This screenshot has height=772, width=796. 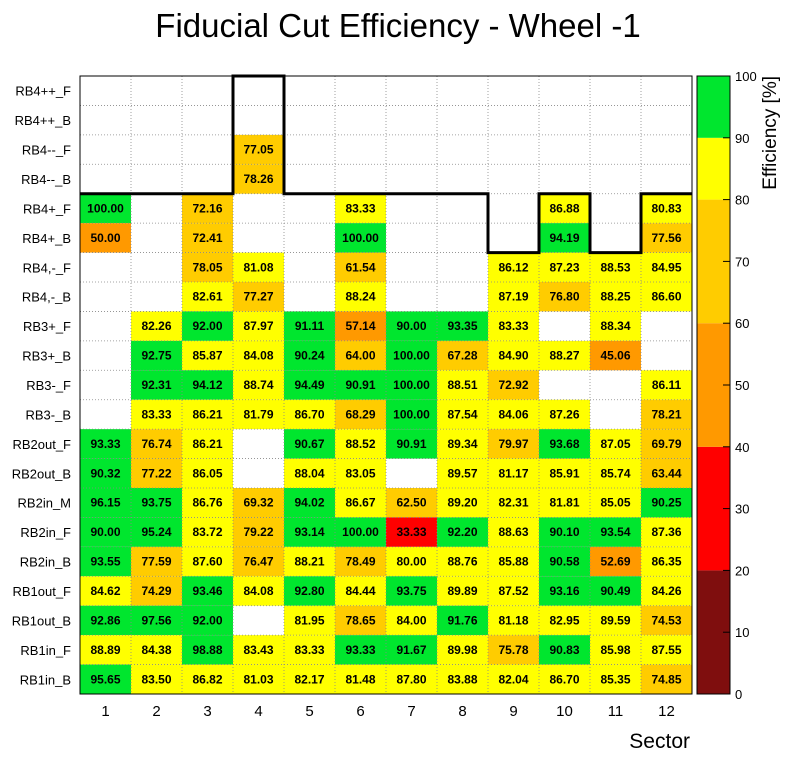 What do you see at coordinates (309, 591) in the screenshot?
I see `cell-value-label: 92.80` at bounding box center [309, 591].